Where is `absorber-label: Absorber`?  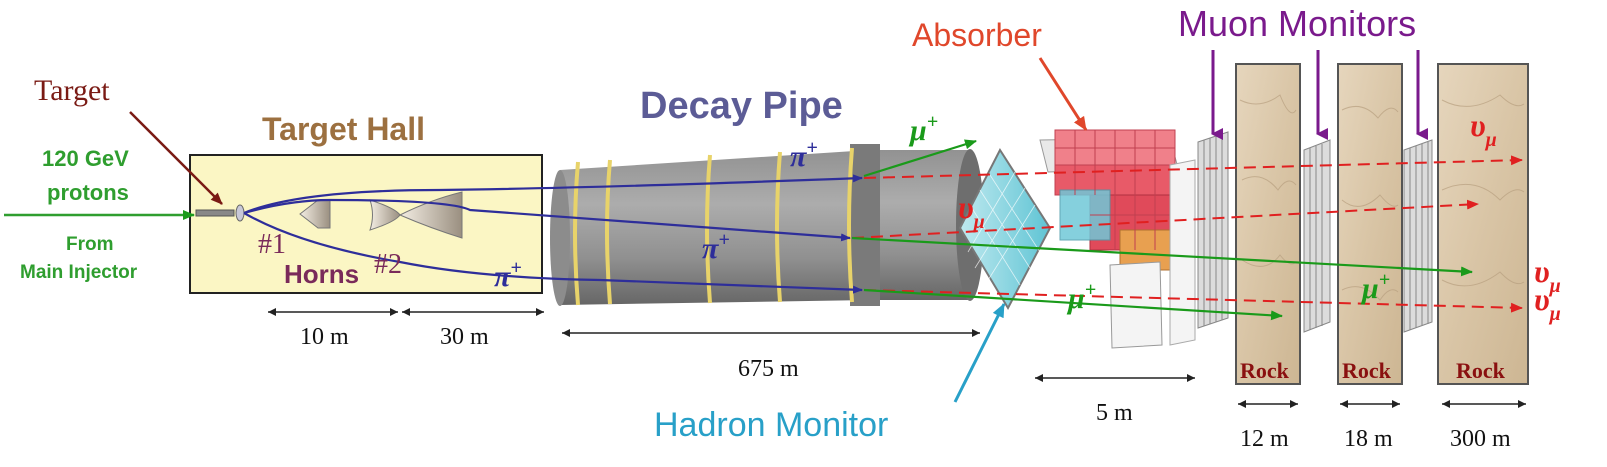 absorber-label: Absorber is located at coordinates (977, 35).